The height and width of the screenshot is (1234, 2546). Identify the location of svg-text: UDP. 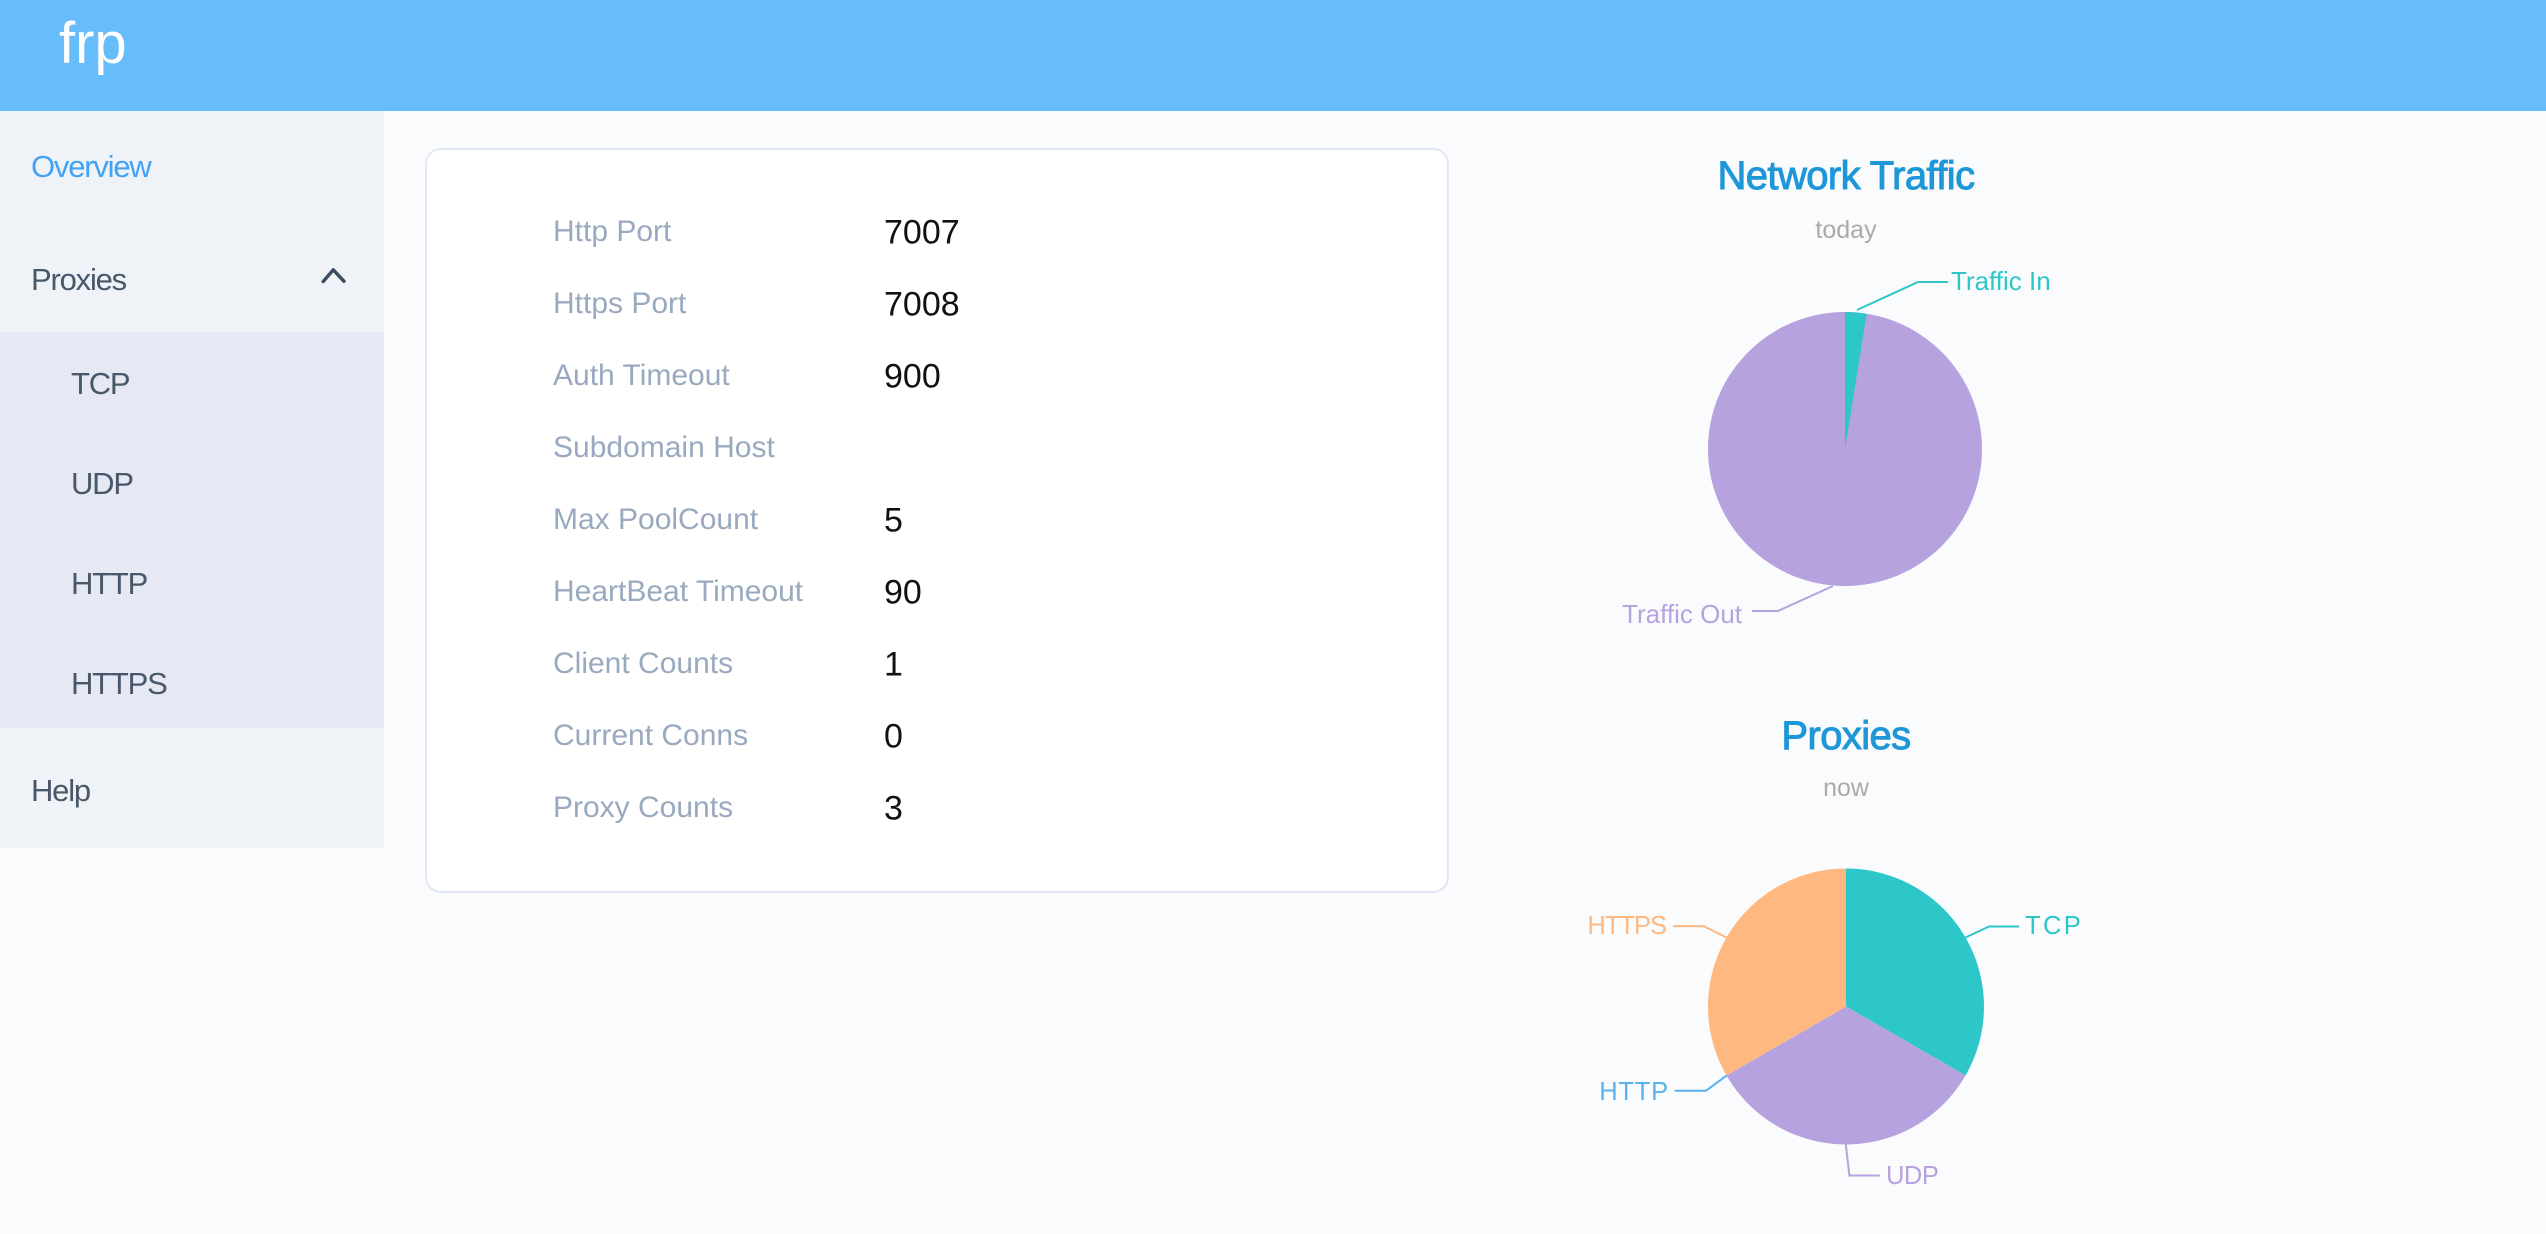
(1912, 1176).